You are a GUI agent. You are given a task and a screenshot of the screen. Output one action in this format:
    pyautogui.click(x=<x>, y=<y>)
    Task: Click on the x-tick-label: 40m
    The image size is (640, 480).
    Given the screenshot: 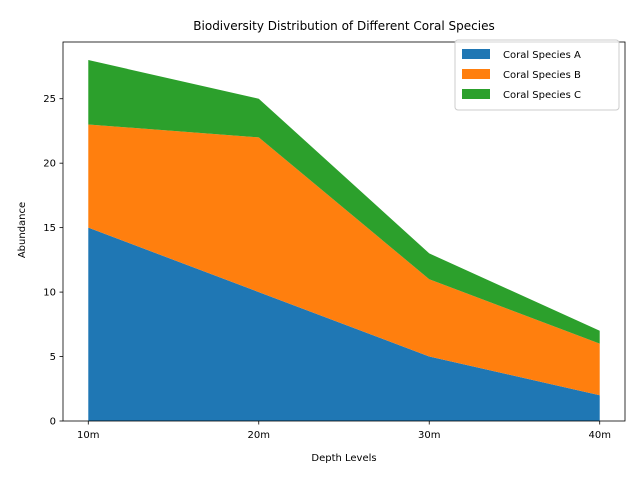 What is the action you would take?
    pyautogui.click(x=599, y=435)
    